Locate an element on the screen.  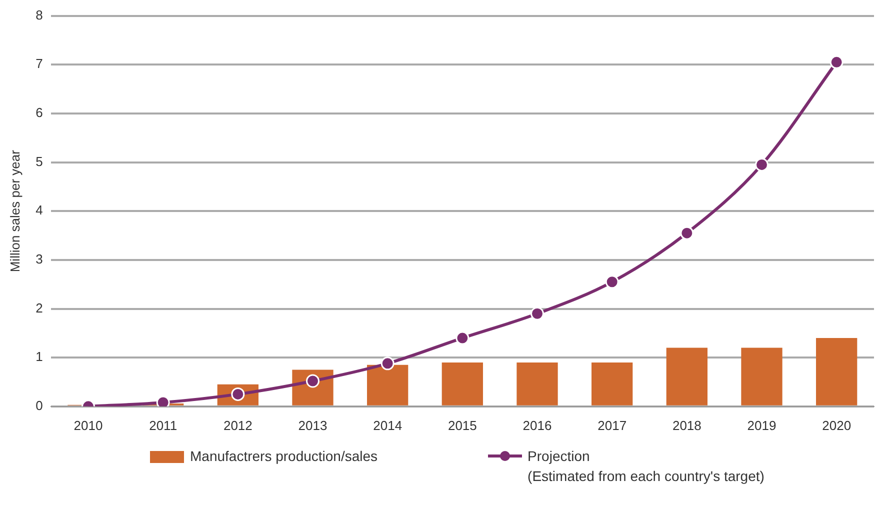
x-tick-label: 2013 is located at coordinates (313, 425).